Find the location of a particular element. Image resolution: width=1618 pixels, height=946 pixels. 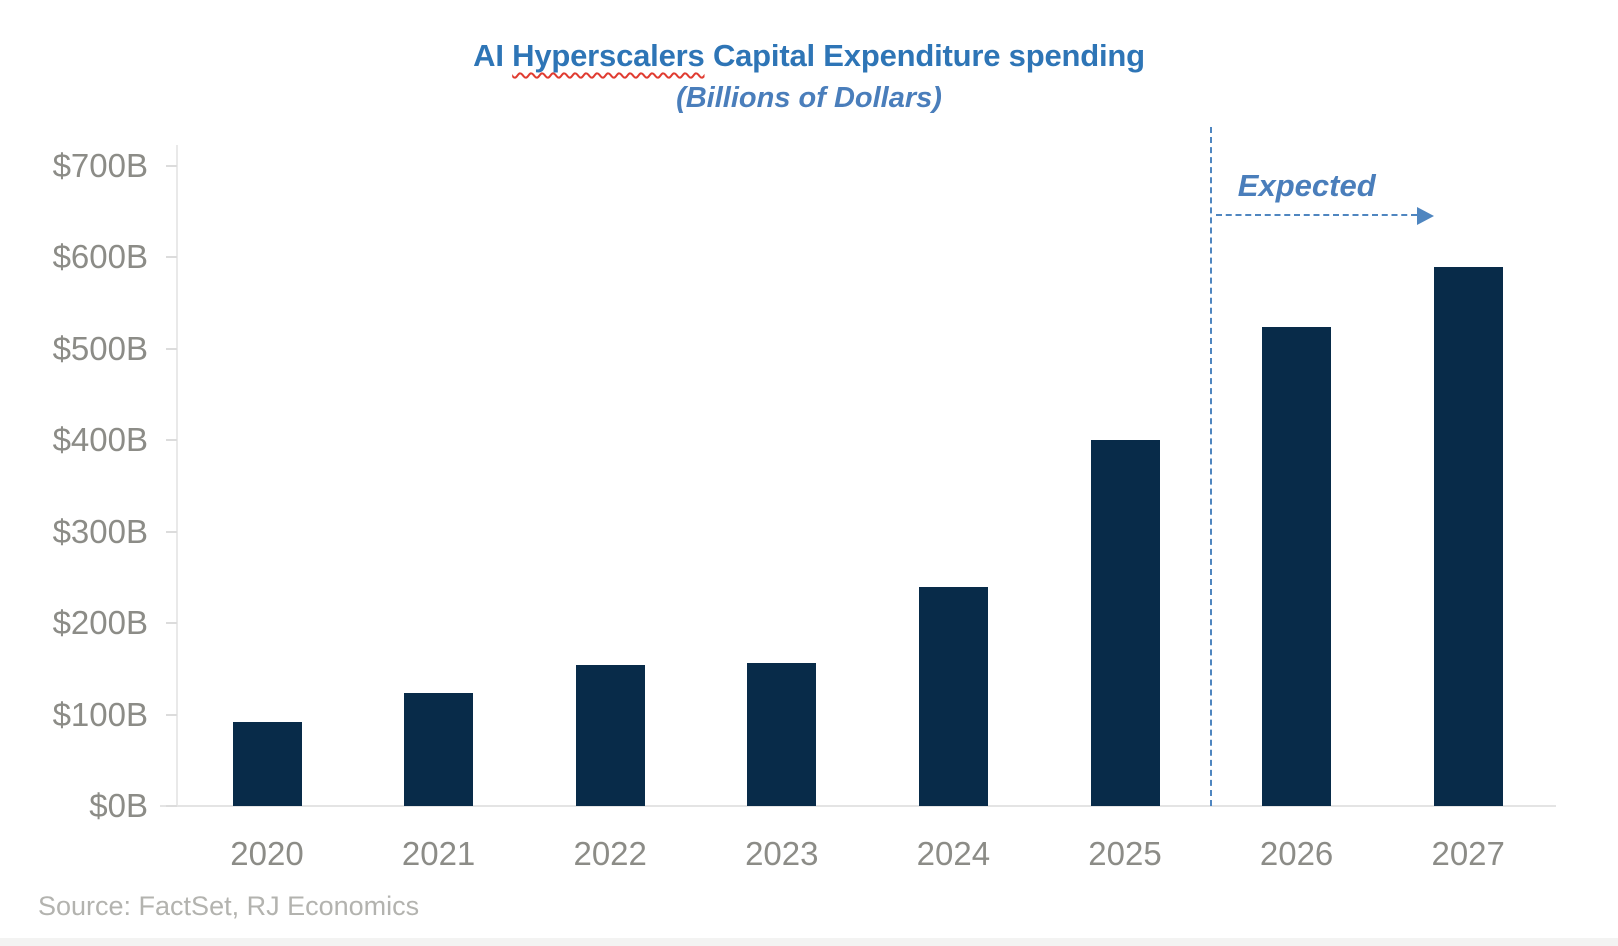

expected-annotation-label: Expected is located at coordinates (1306, 185).